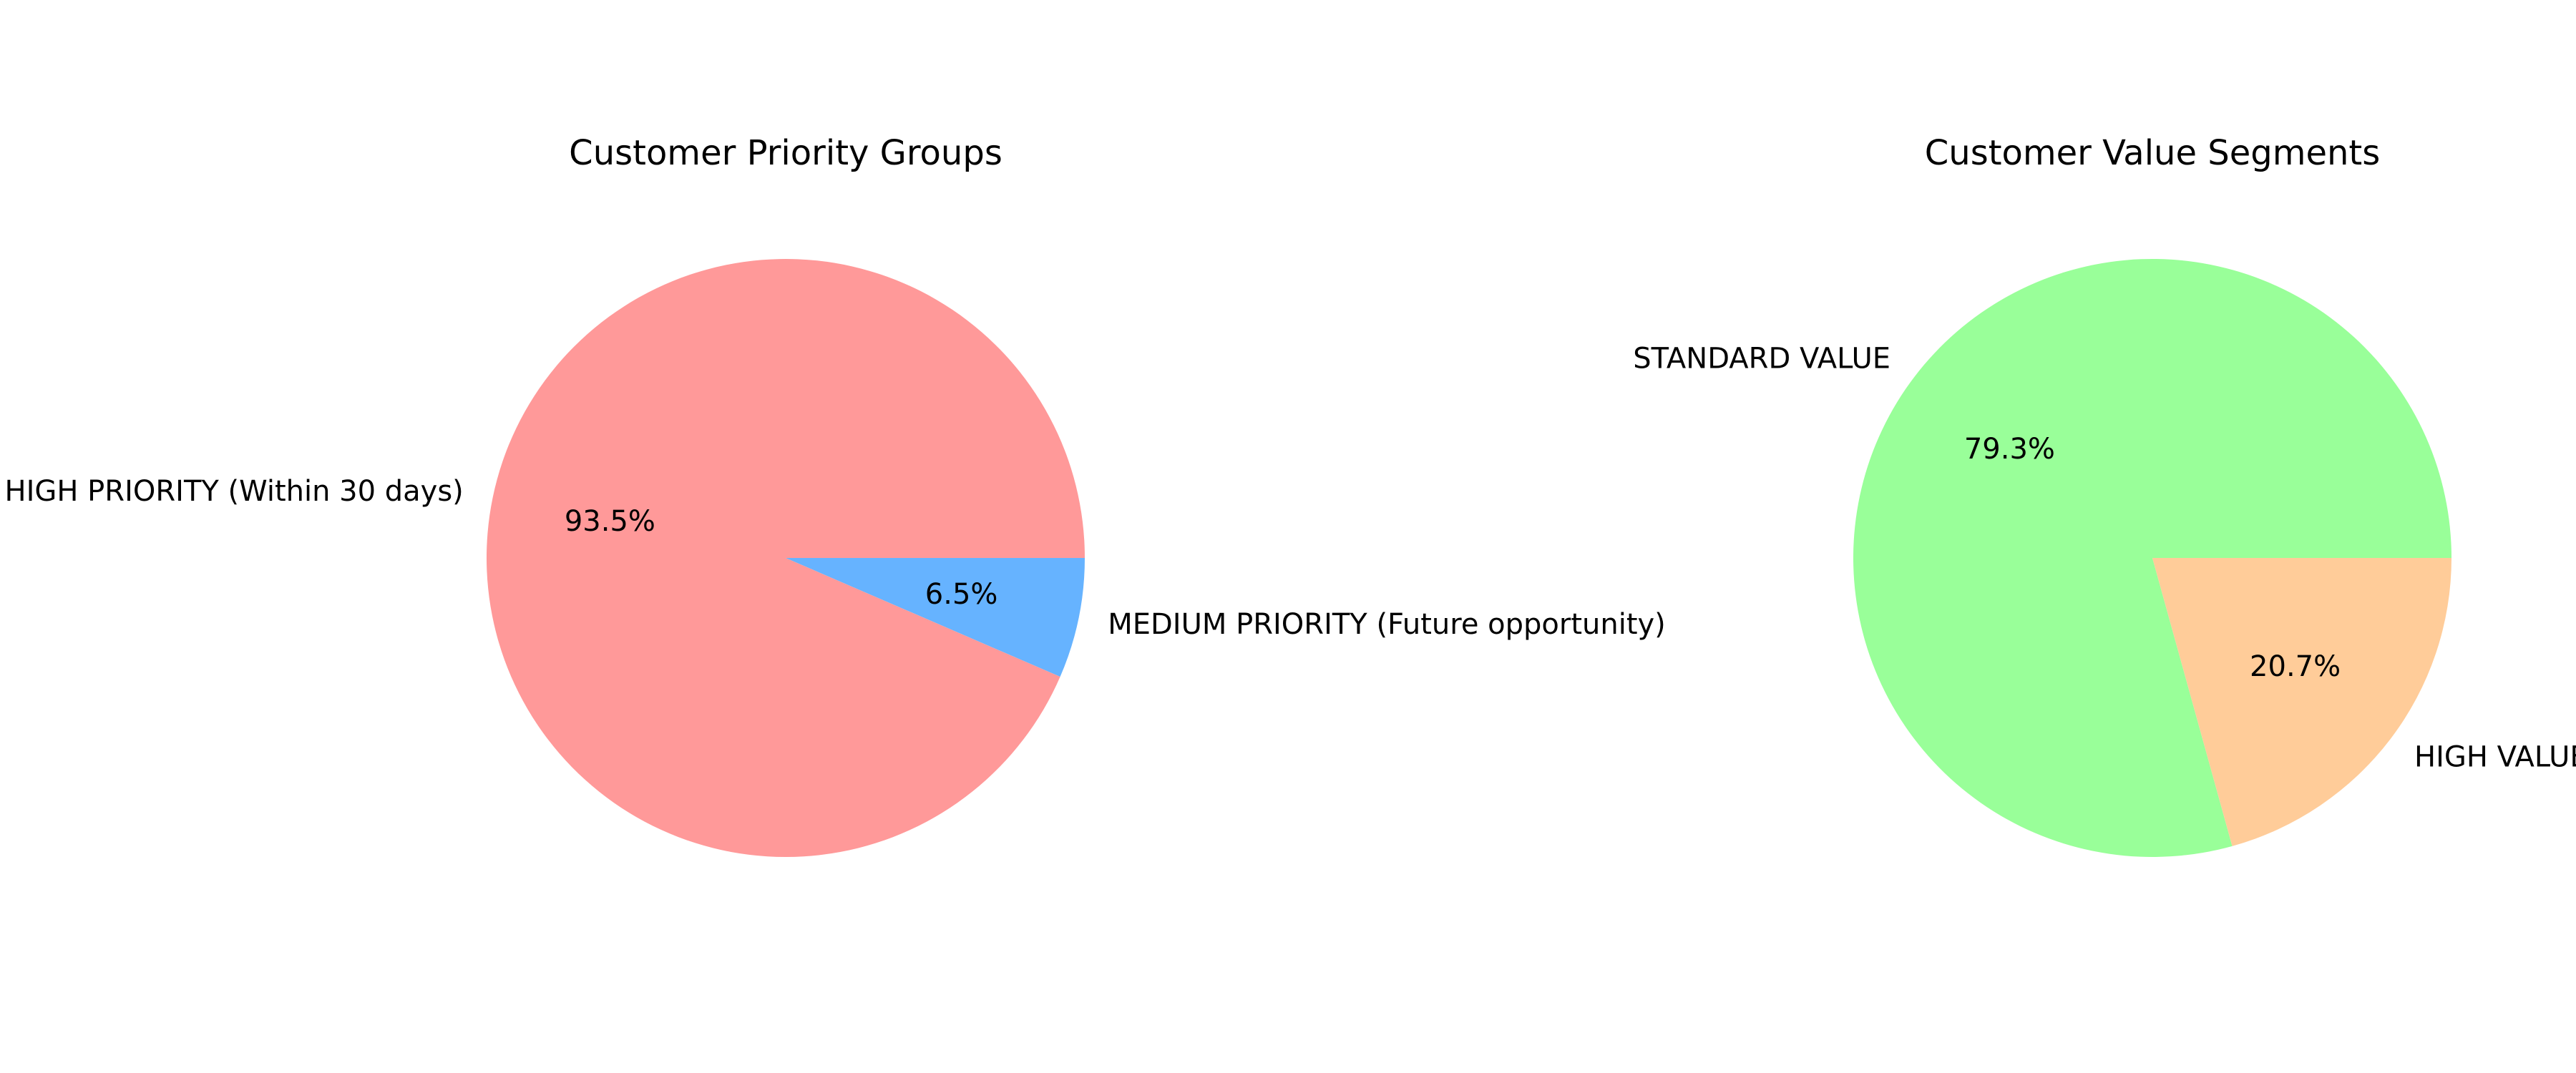  Describe the element at coordinates (234, 491) in the screenshot. I see `pie-category-label: HIGH PRIORITY (Within 30 days)` at that location.